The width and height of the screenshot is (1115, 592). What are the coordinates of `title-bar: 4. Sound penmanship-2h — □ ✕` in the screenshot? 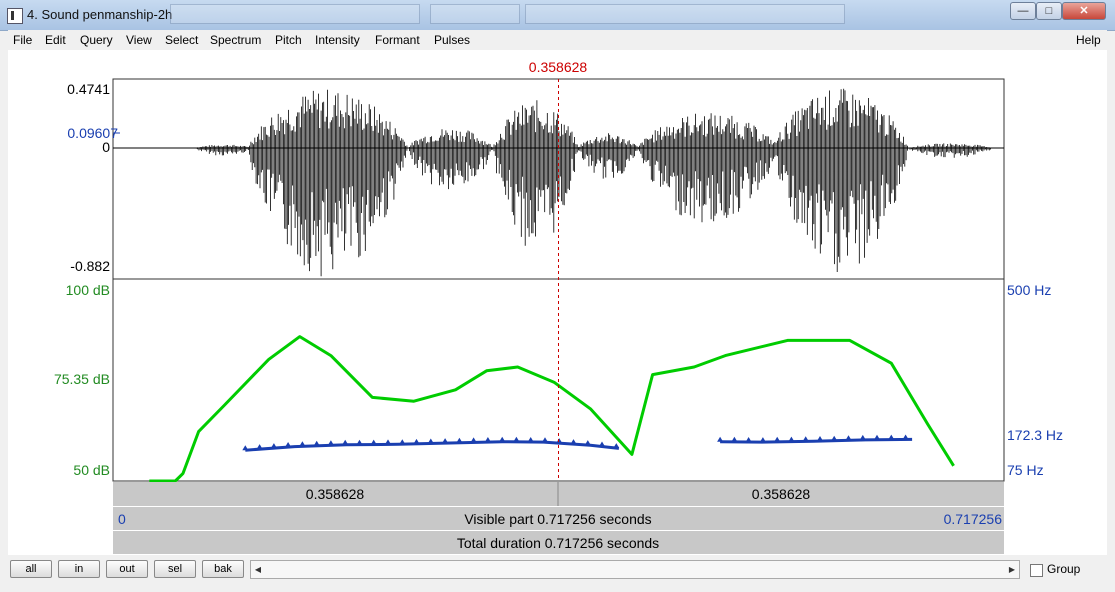 It's located at (557, 15).